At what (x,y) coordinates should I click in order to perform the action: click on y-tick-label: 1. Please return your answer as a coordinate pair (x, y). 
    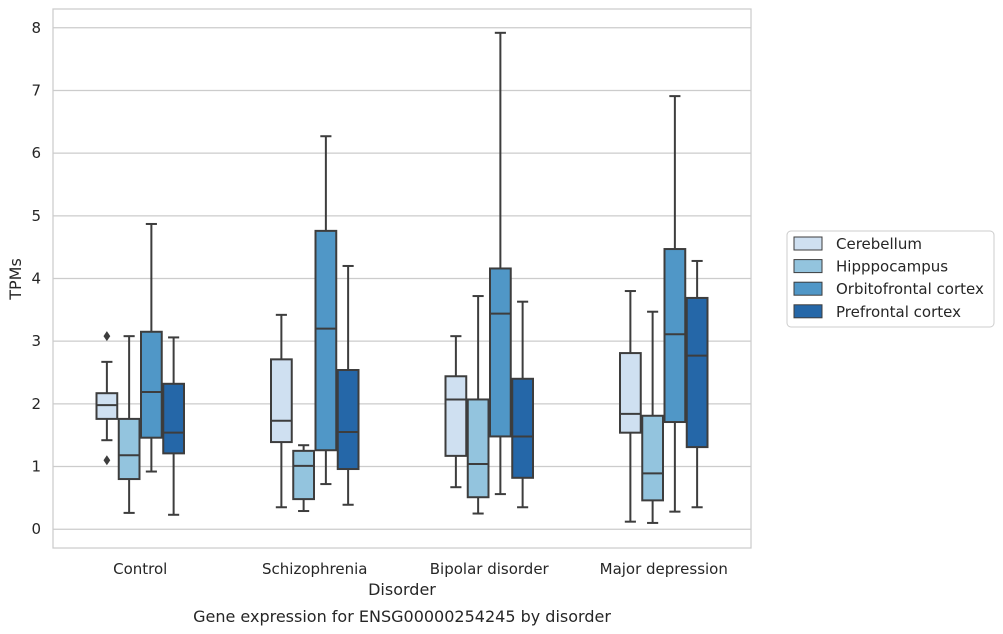
    Looking at the image, I should click on (36, 467).